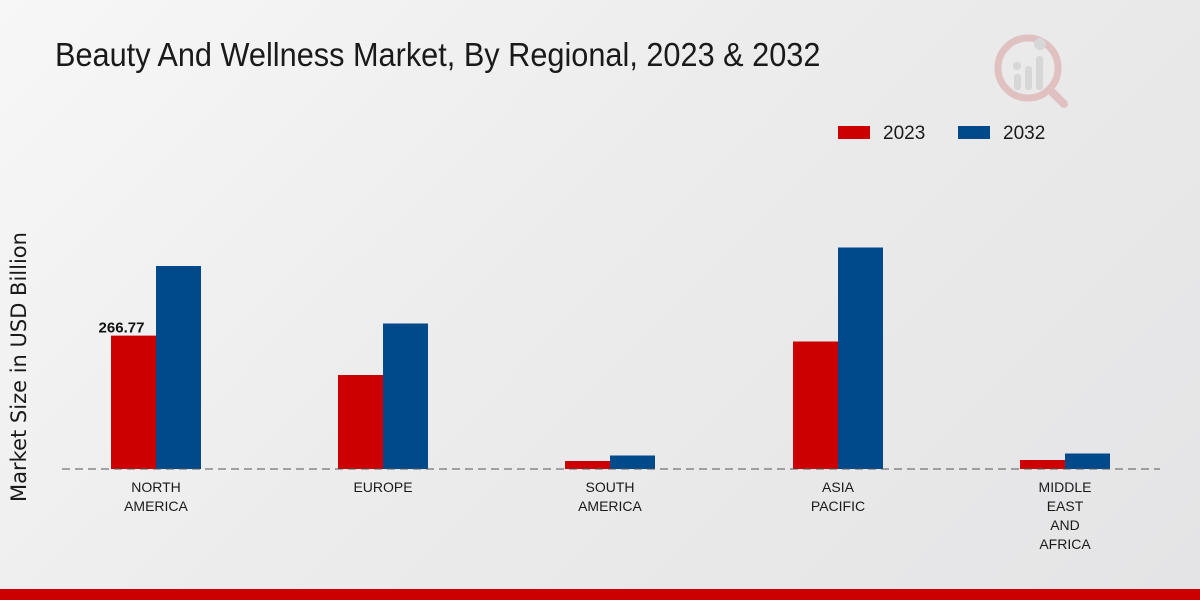 Image resolution: width=1200 pixels, height=600 pixels. I want to click on x-tick-label-0-0: NORTH, so click(156, 487).